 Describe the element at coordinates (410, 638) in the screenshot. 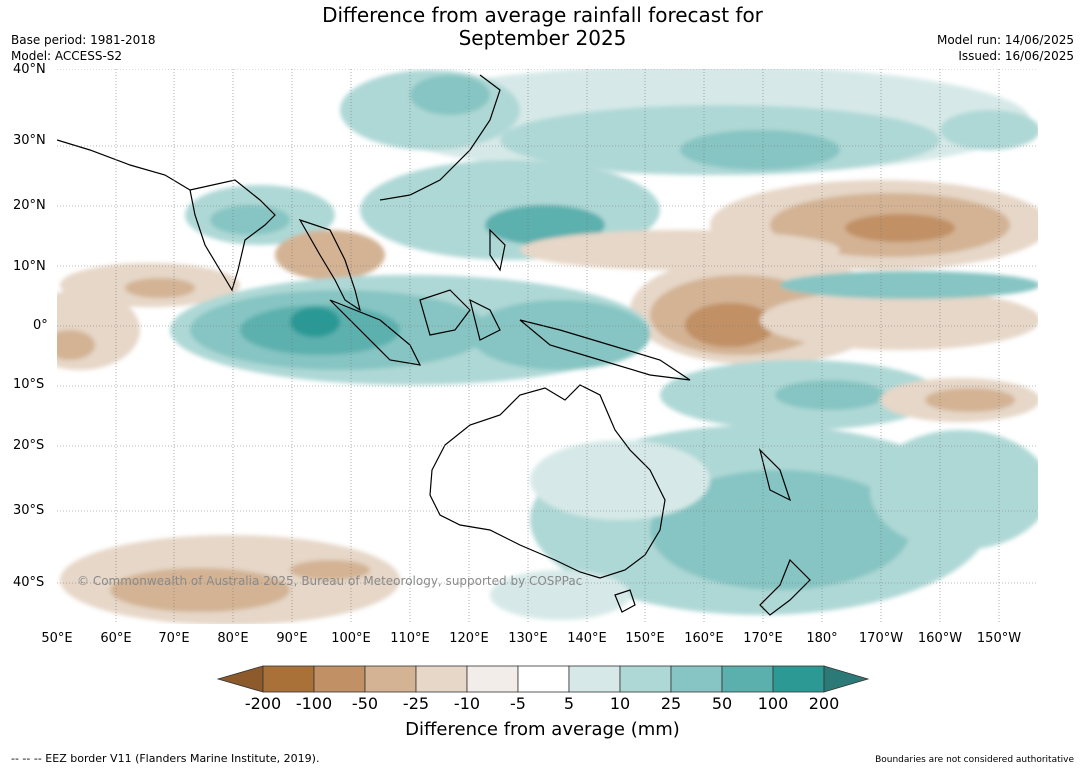

I see `lon-label: 110°E` at that location.